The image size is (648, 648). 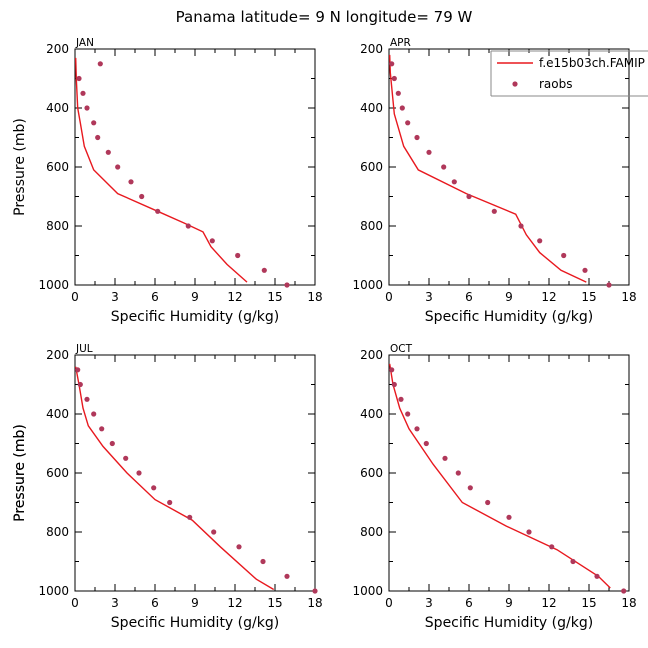 I want to click on apr-plot-frame, so click(x=509, y=167).